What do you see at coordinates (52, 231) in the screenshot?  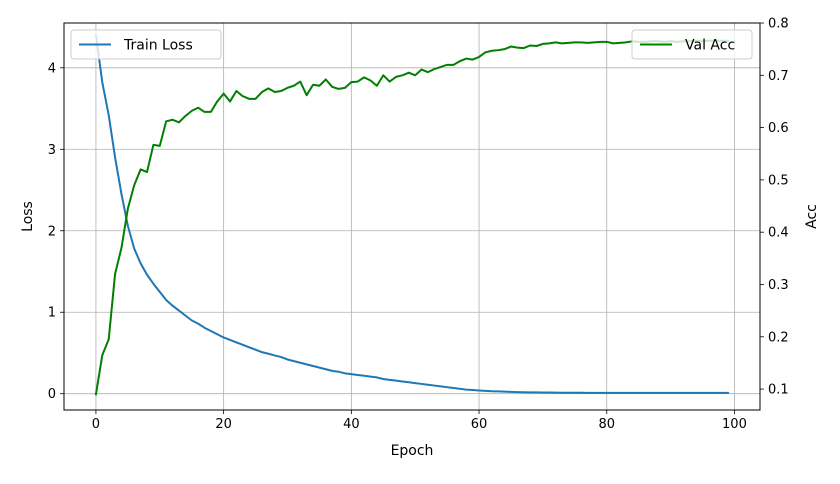 I see `y-left-tick-label: 2` at bounding box center [52, 231].